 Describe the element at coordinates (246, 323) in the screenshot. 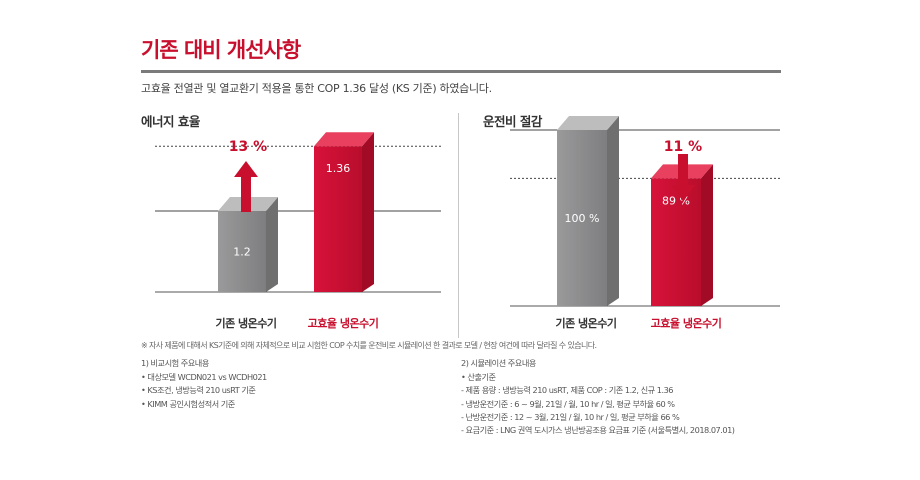

I see `energy-category-label-0: 기존 냉온수기` at that location.